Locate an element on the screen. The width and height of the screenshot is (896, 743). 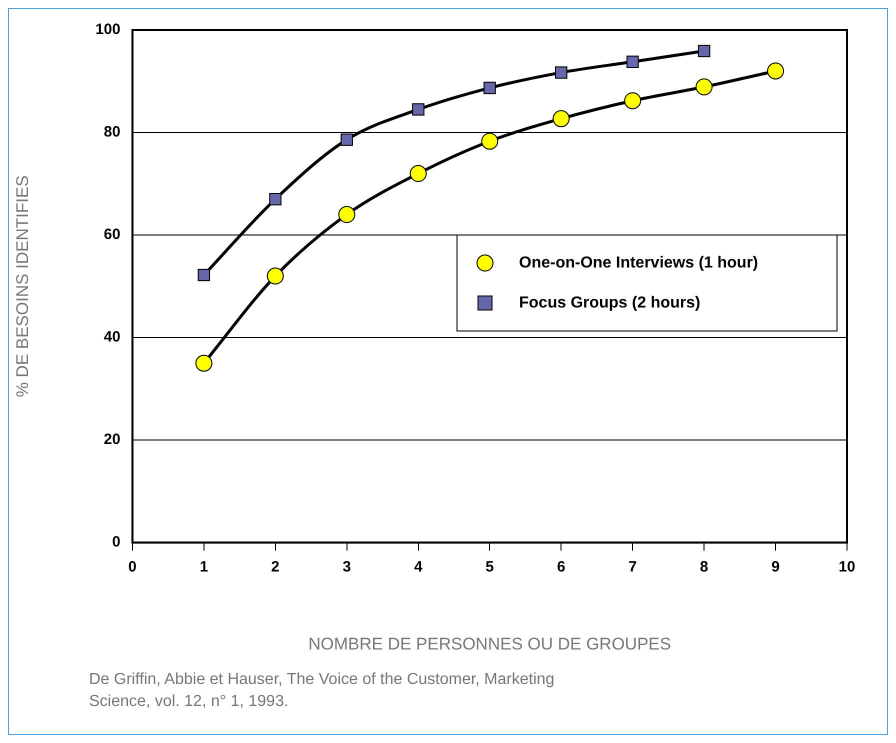
y-axis-title: % DE BESOINS IDENTIFIES is located at coordinates (22, 286).